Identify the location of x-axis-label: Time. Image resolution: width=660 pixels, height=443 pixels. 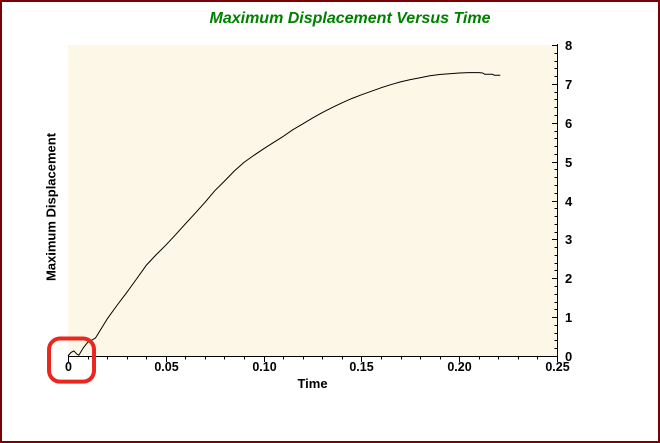
(312, 383).